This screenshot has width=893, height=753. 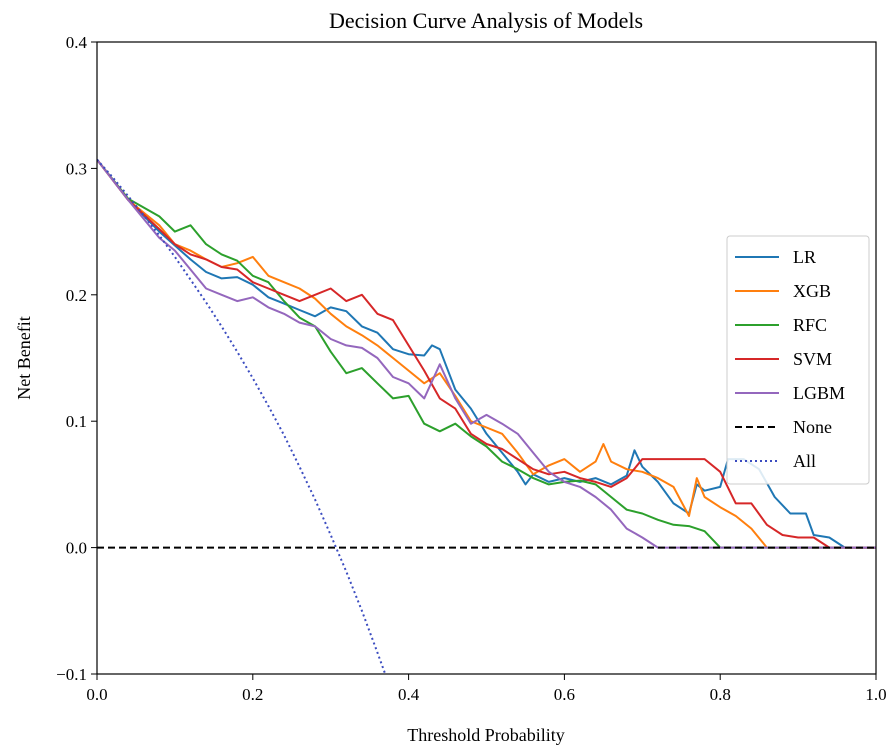 What do you see at coordinates (76, 168) in the screenshot?
I see `y-tick-label: 0.3` at bounding box center [76, 168].